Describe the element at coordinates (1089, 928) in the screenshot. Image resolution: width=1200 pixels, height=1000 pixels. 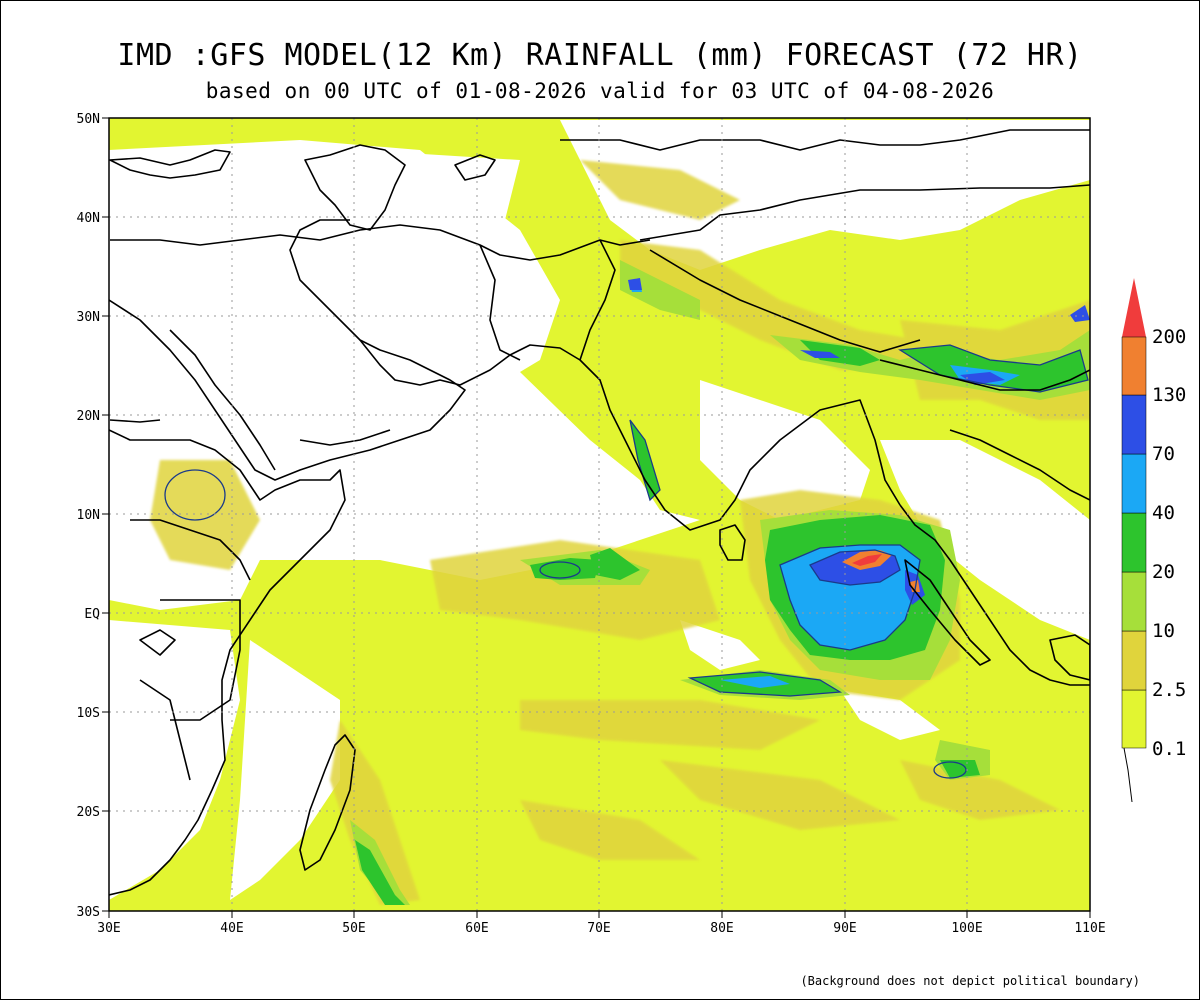
I see `lon-label: 110E` at that location.